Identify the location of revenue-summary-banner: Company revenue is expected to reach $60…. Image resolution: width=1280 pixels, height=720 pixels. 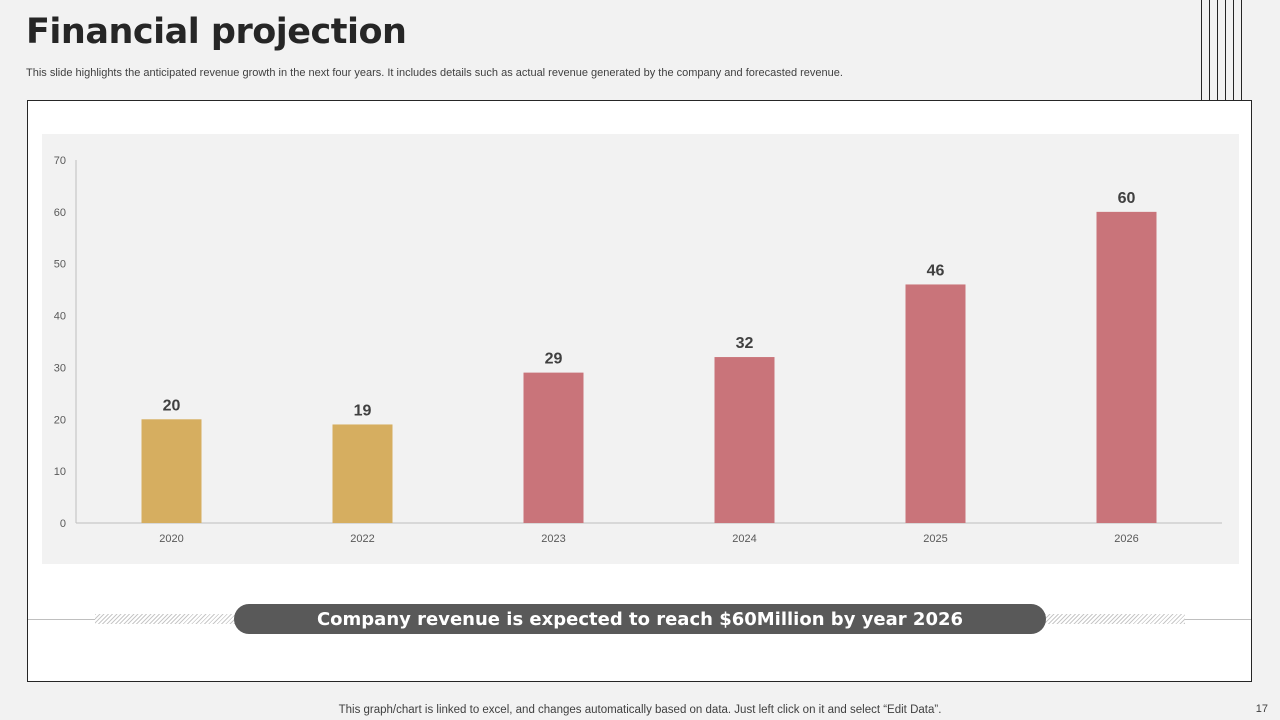
(640, 619).